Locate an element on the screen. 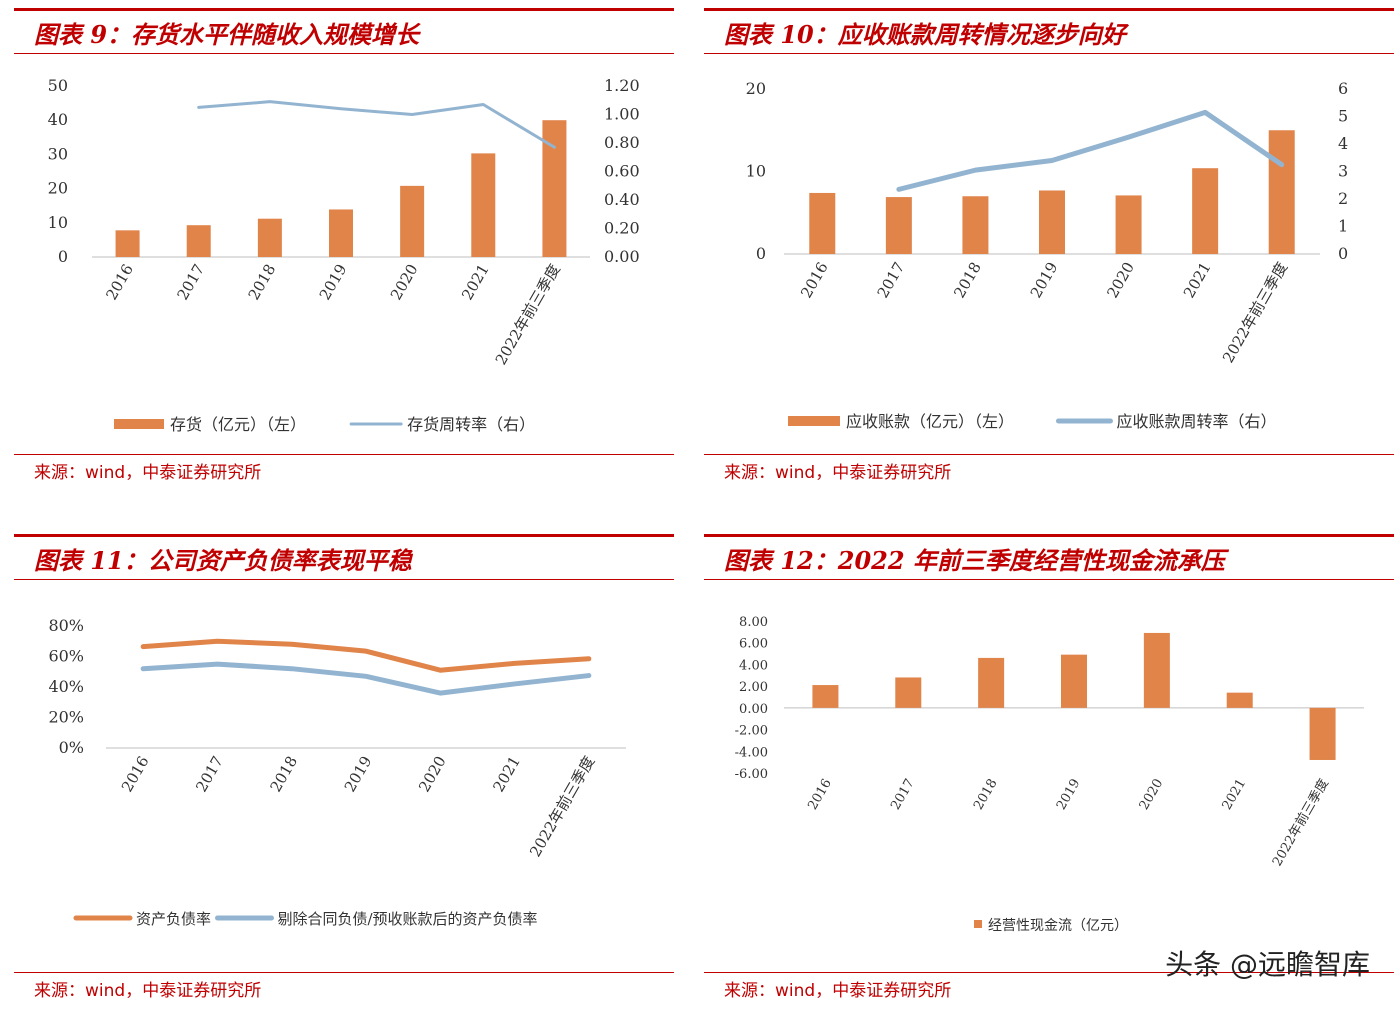 This screenshot has height=1011, width=1400. y-tick-label: 0% is located at coordinates (71, 747).